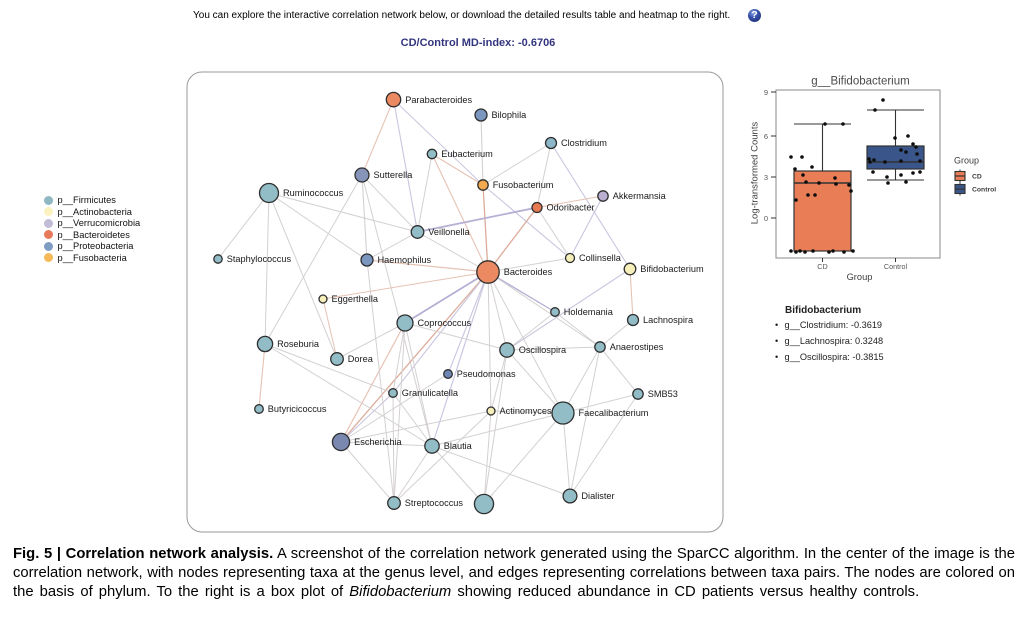 The height and width of the screenshot is (617, 1024). Describe the element at coordinates (614, 413) in the screenshot. I see `svg-text: Faecalibacterium` at that location.